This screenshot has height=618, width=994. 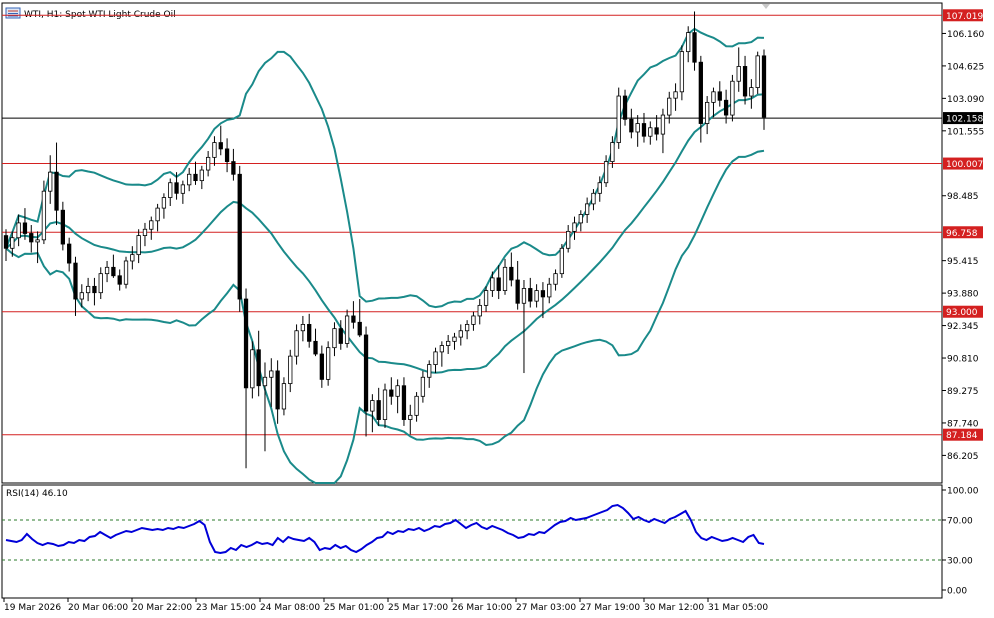 What do you see at coordinates (963, 360) in the screenshot?
I see `price-tick-label: 90.810` at bounding box center [963, 360].